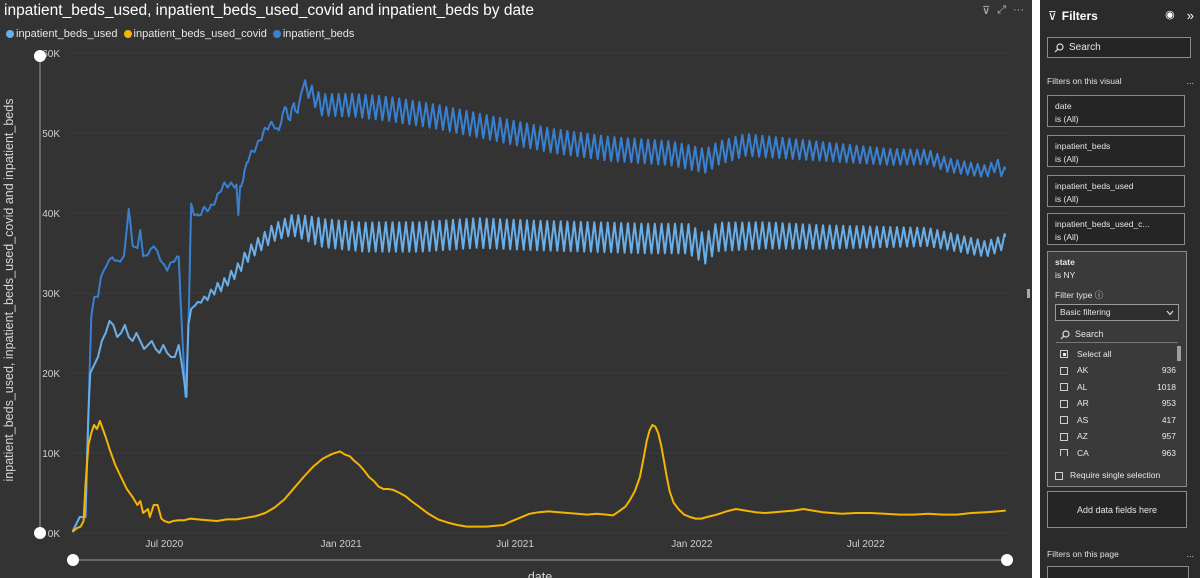 Image resolution: width=1200 pixels, height=578 pixels. I want to click on list-item: AR 953, so click(1117, 404).